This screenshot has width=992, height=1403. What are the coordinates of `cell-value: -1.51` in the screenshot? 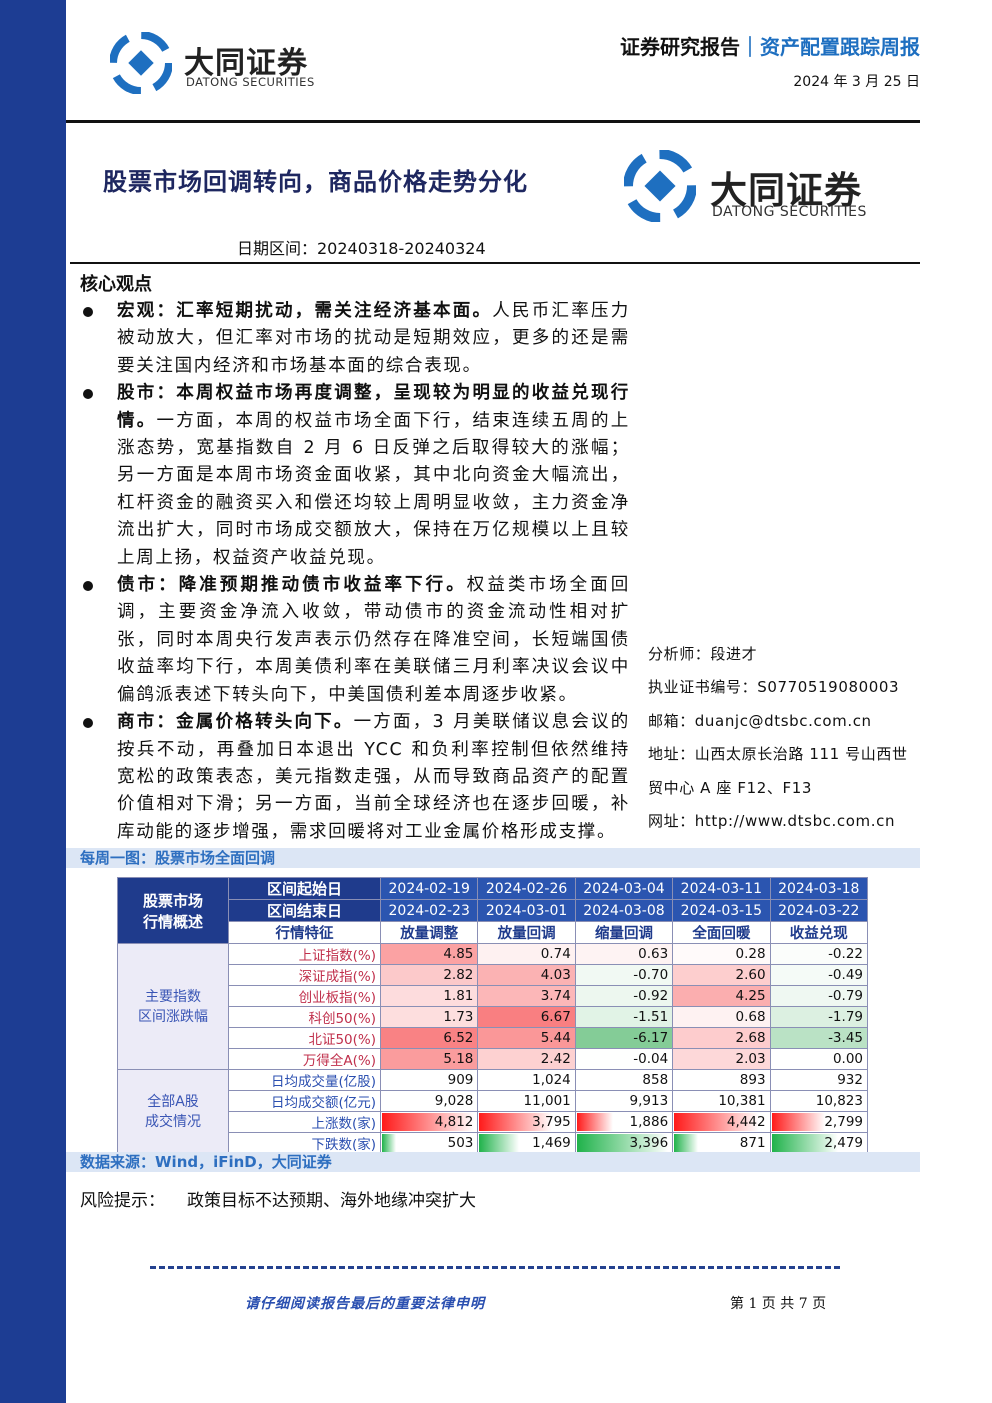 It's located at (651, 1017).